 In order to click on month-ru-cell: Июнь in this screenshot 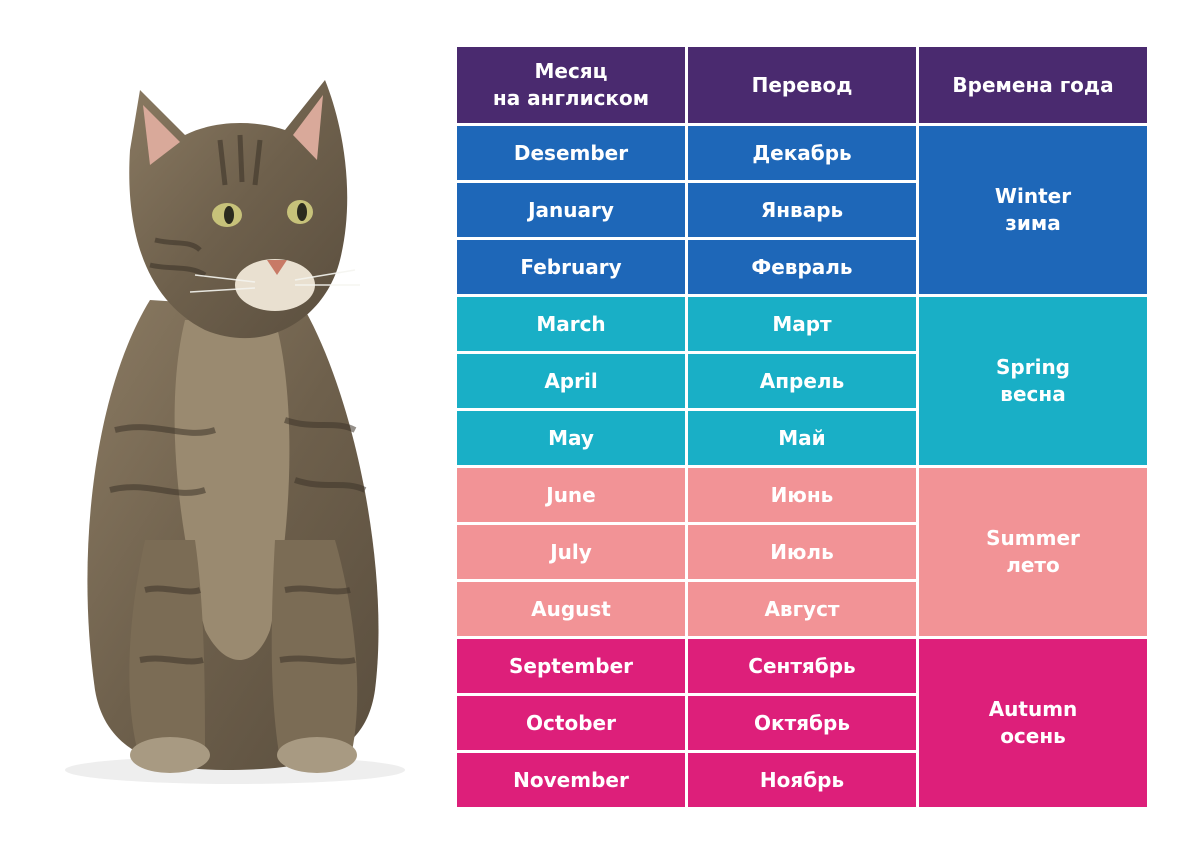, I will do `click(802, 495)`.